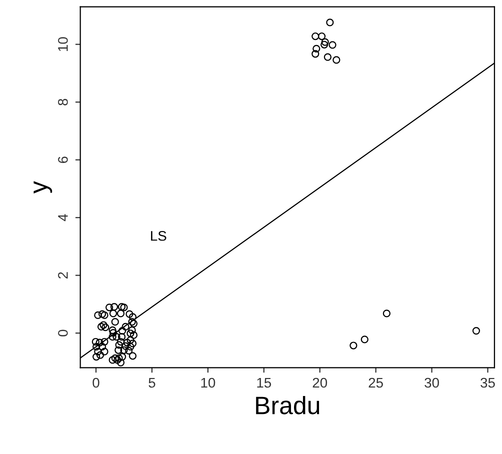  I want to click on x-tick-label: 25, so click(375, 383).